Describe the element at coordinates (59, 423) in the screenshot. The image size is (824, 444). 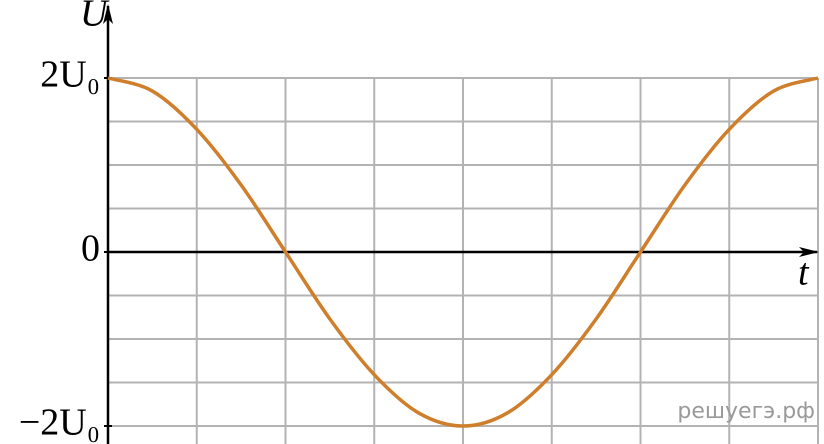
I see `y-tick-label: −2U₀` at that location.